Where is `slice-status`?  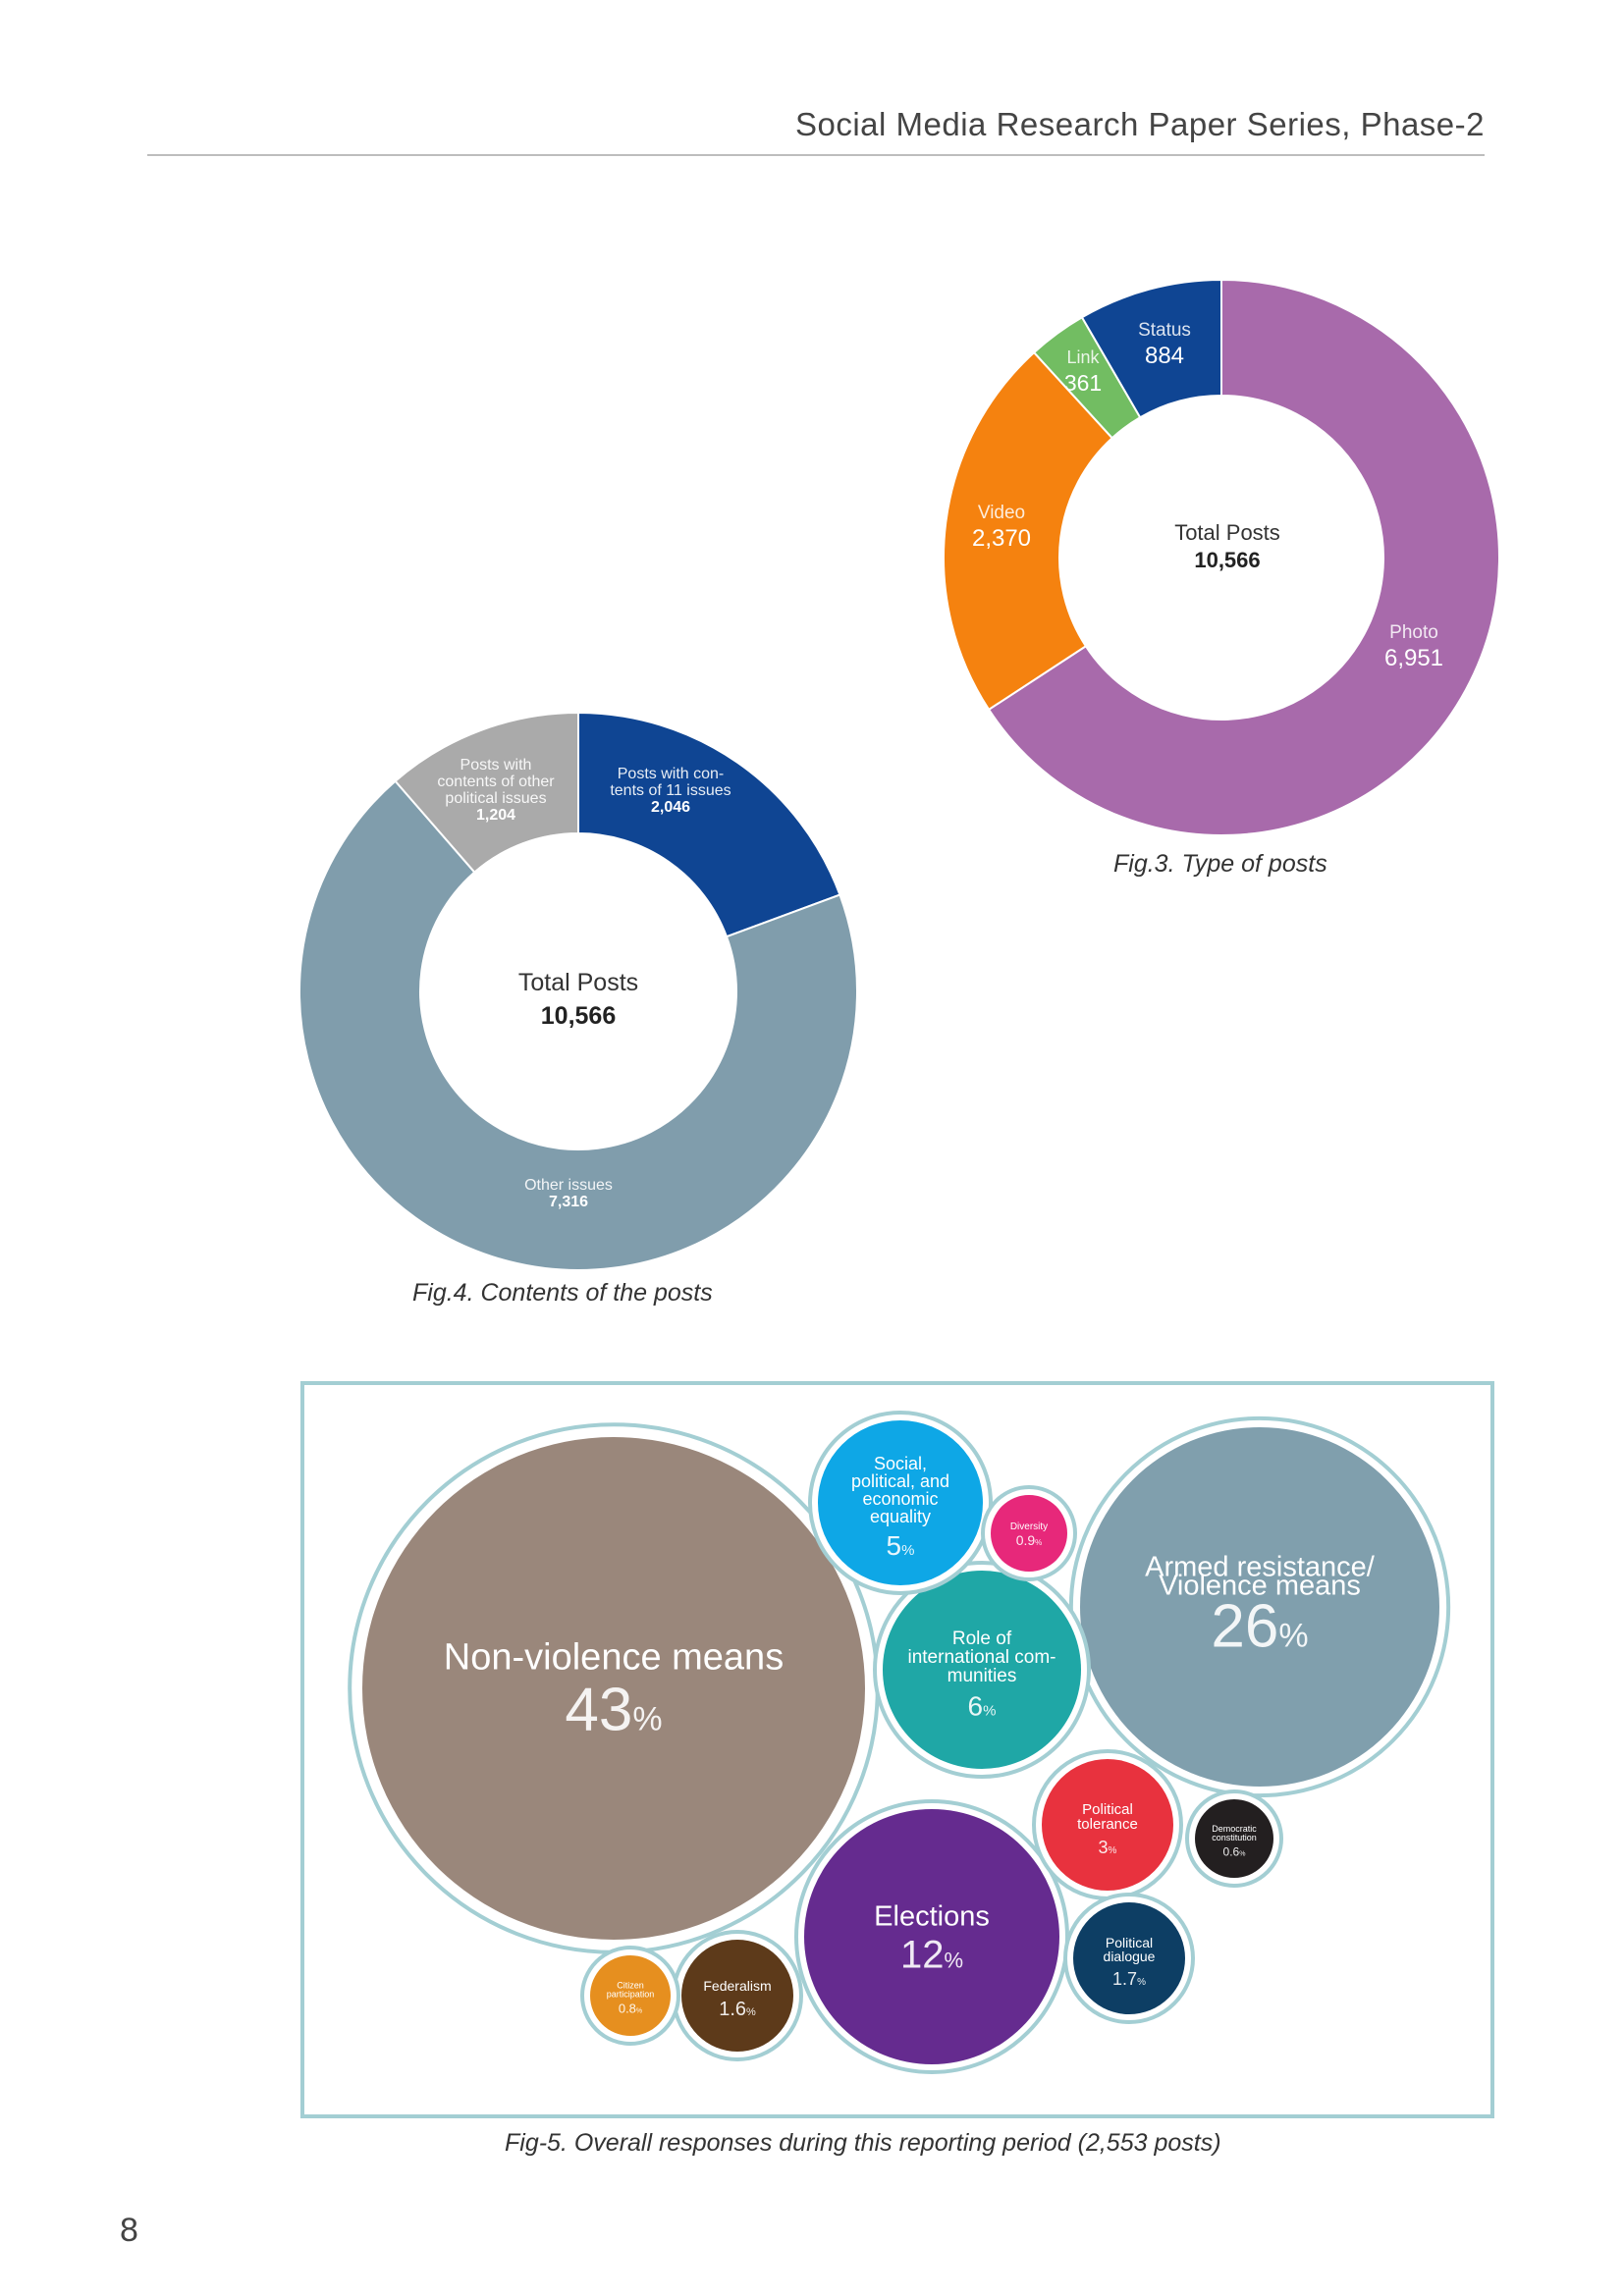 slice-status is located at coordinates (1151, 348).